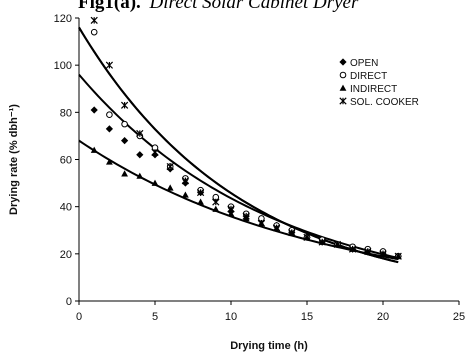 This screenshot has width=465, height=356. What do you see at coordinates (343, 75) in the screenshot?
I see `legend-marker-circle` at bounding box center [343, 75].